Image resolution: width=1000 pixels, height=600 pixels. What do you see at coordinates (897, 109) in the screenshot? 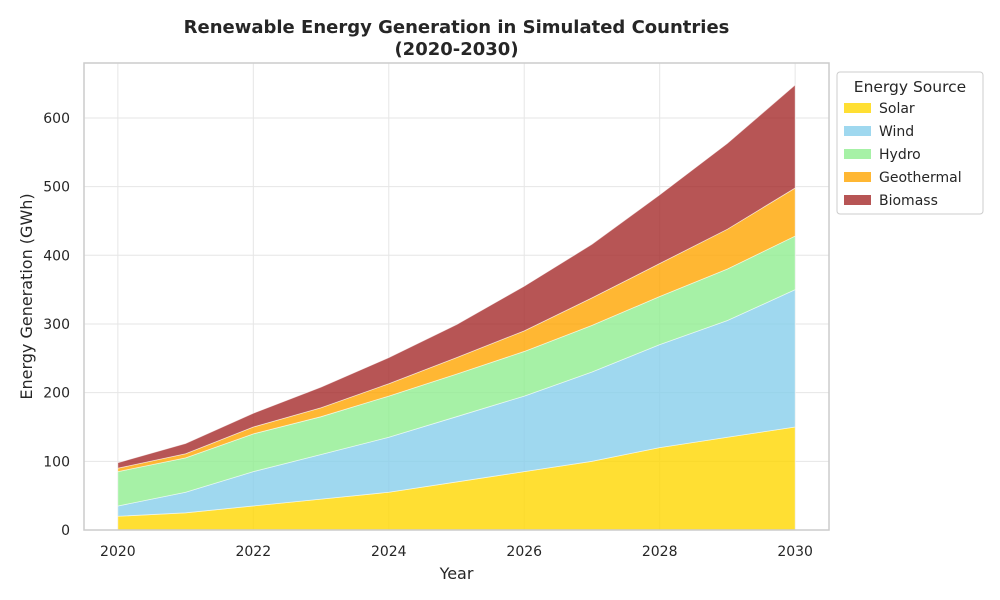
I see `legend-label-solar: Solar` at bounding box center [897, 109].